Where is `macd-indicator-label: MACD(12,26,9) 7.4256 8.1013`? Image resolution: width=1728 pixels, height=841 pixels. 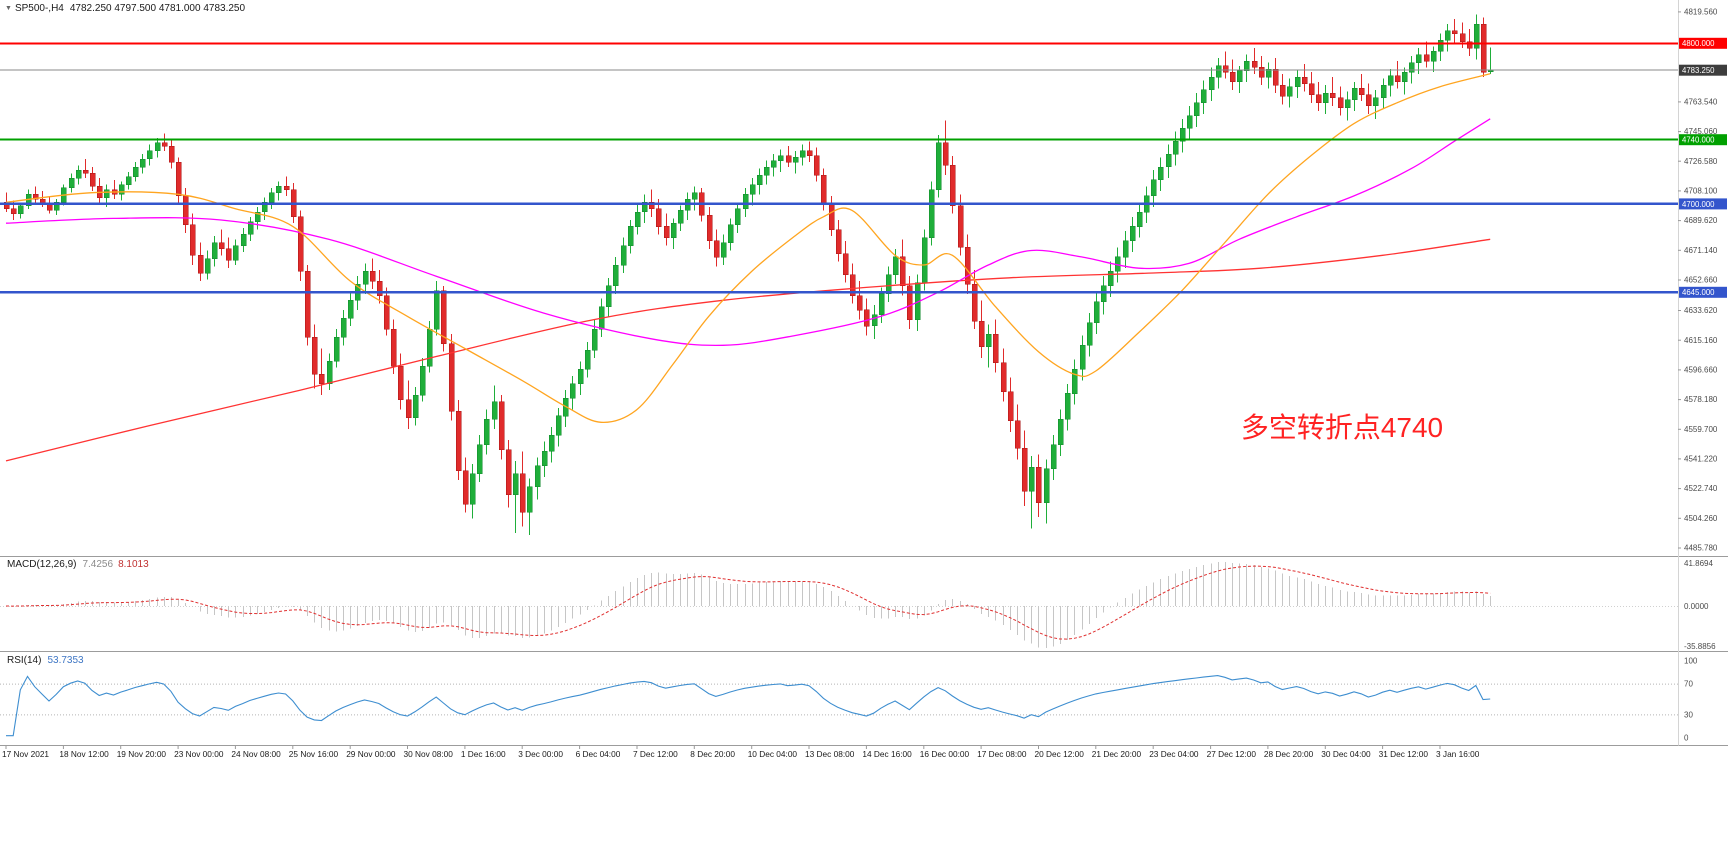
macd-indicator-label: MACD(12,26,9) 7.4256 8.1013 is located at coordinates (78, 564).